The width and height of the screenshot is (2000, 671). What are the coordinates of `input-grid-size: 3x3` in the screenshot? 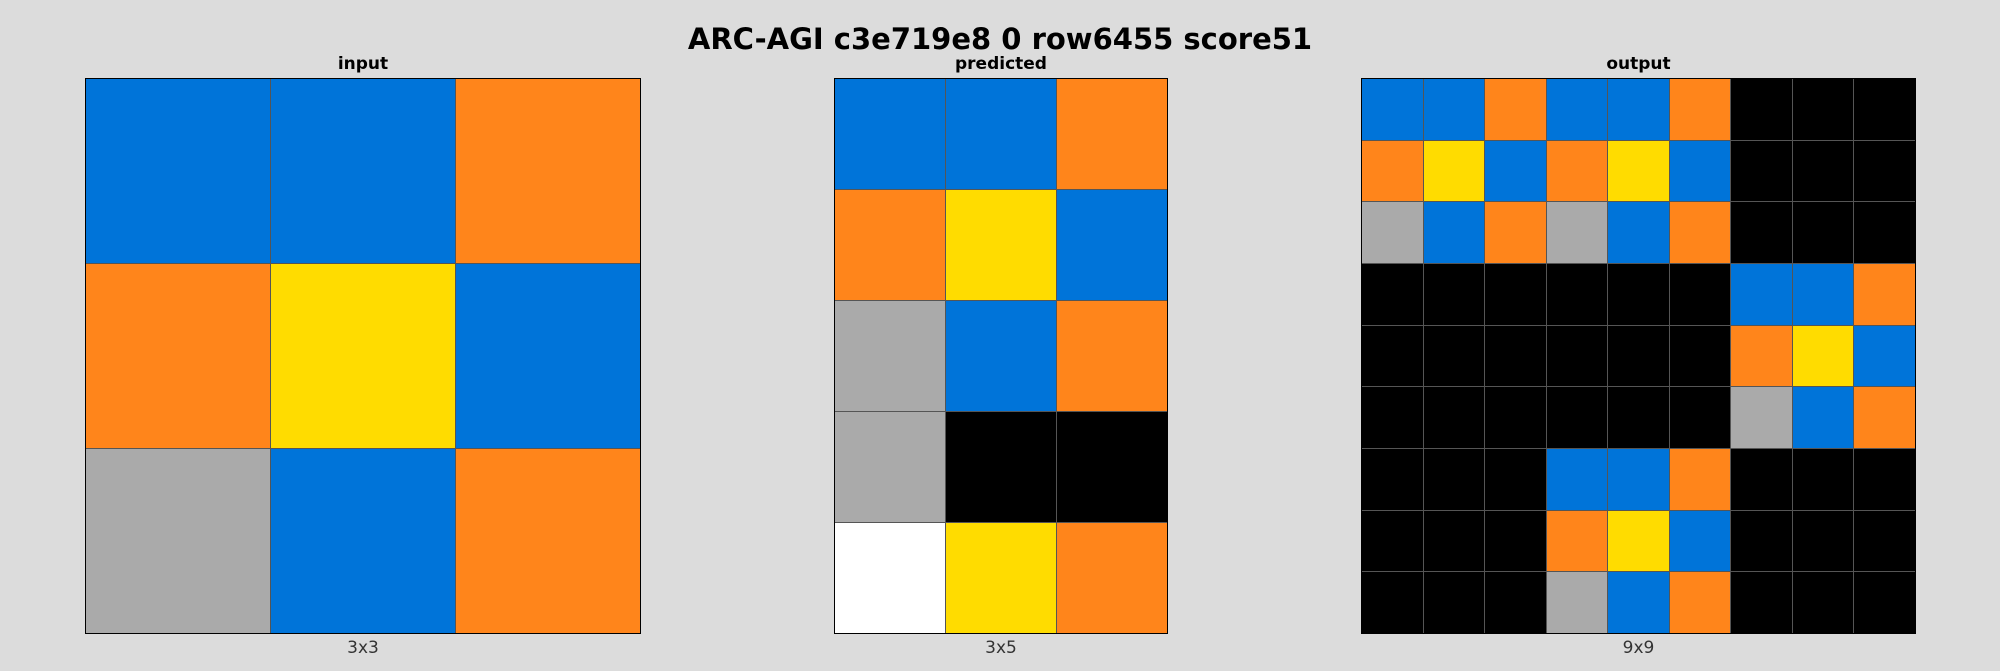 It's located at (363, 648).